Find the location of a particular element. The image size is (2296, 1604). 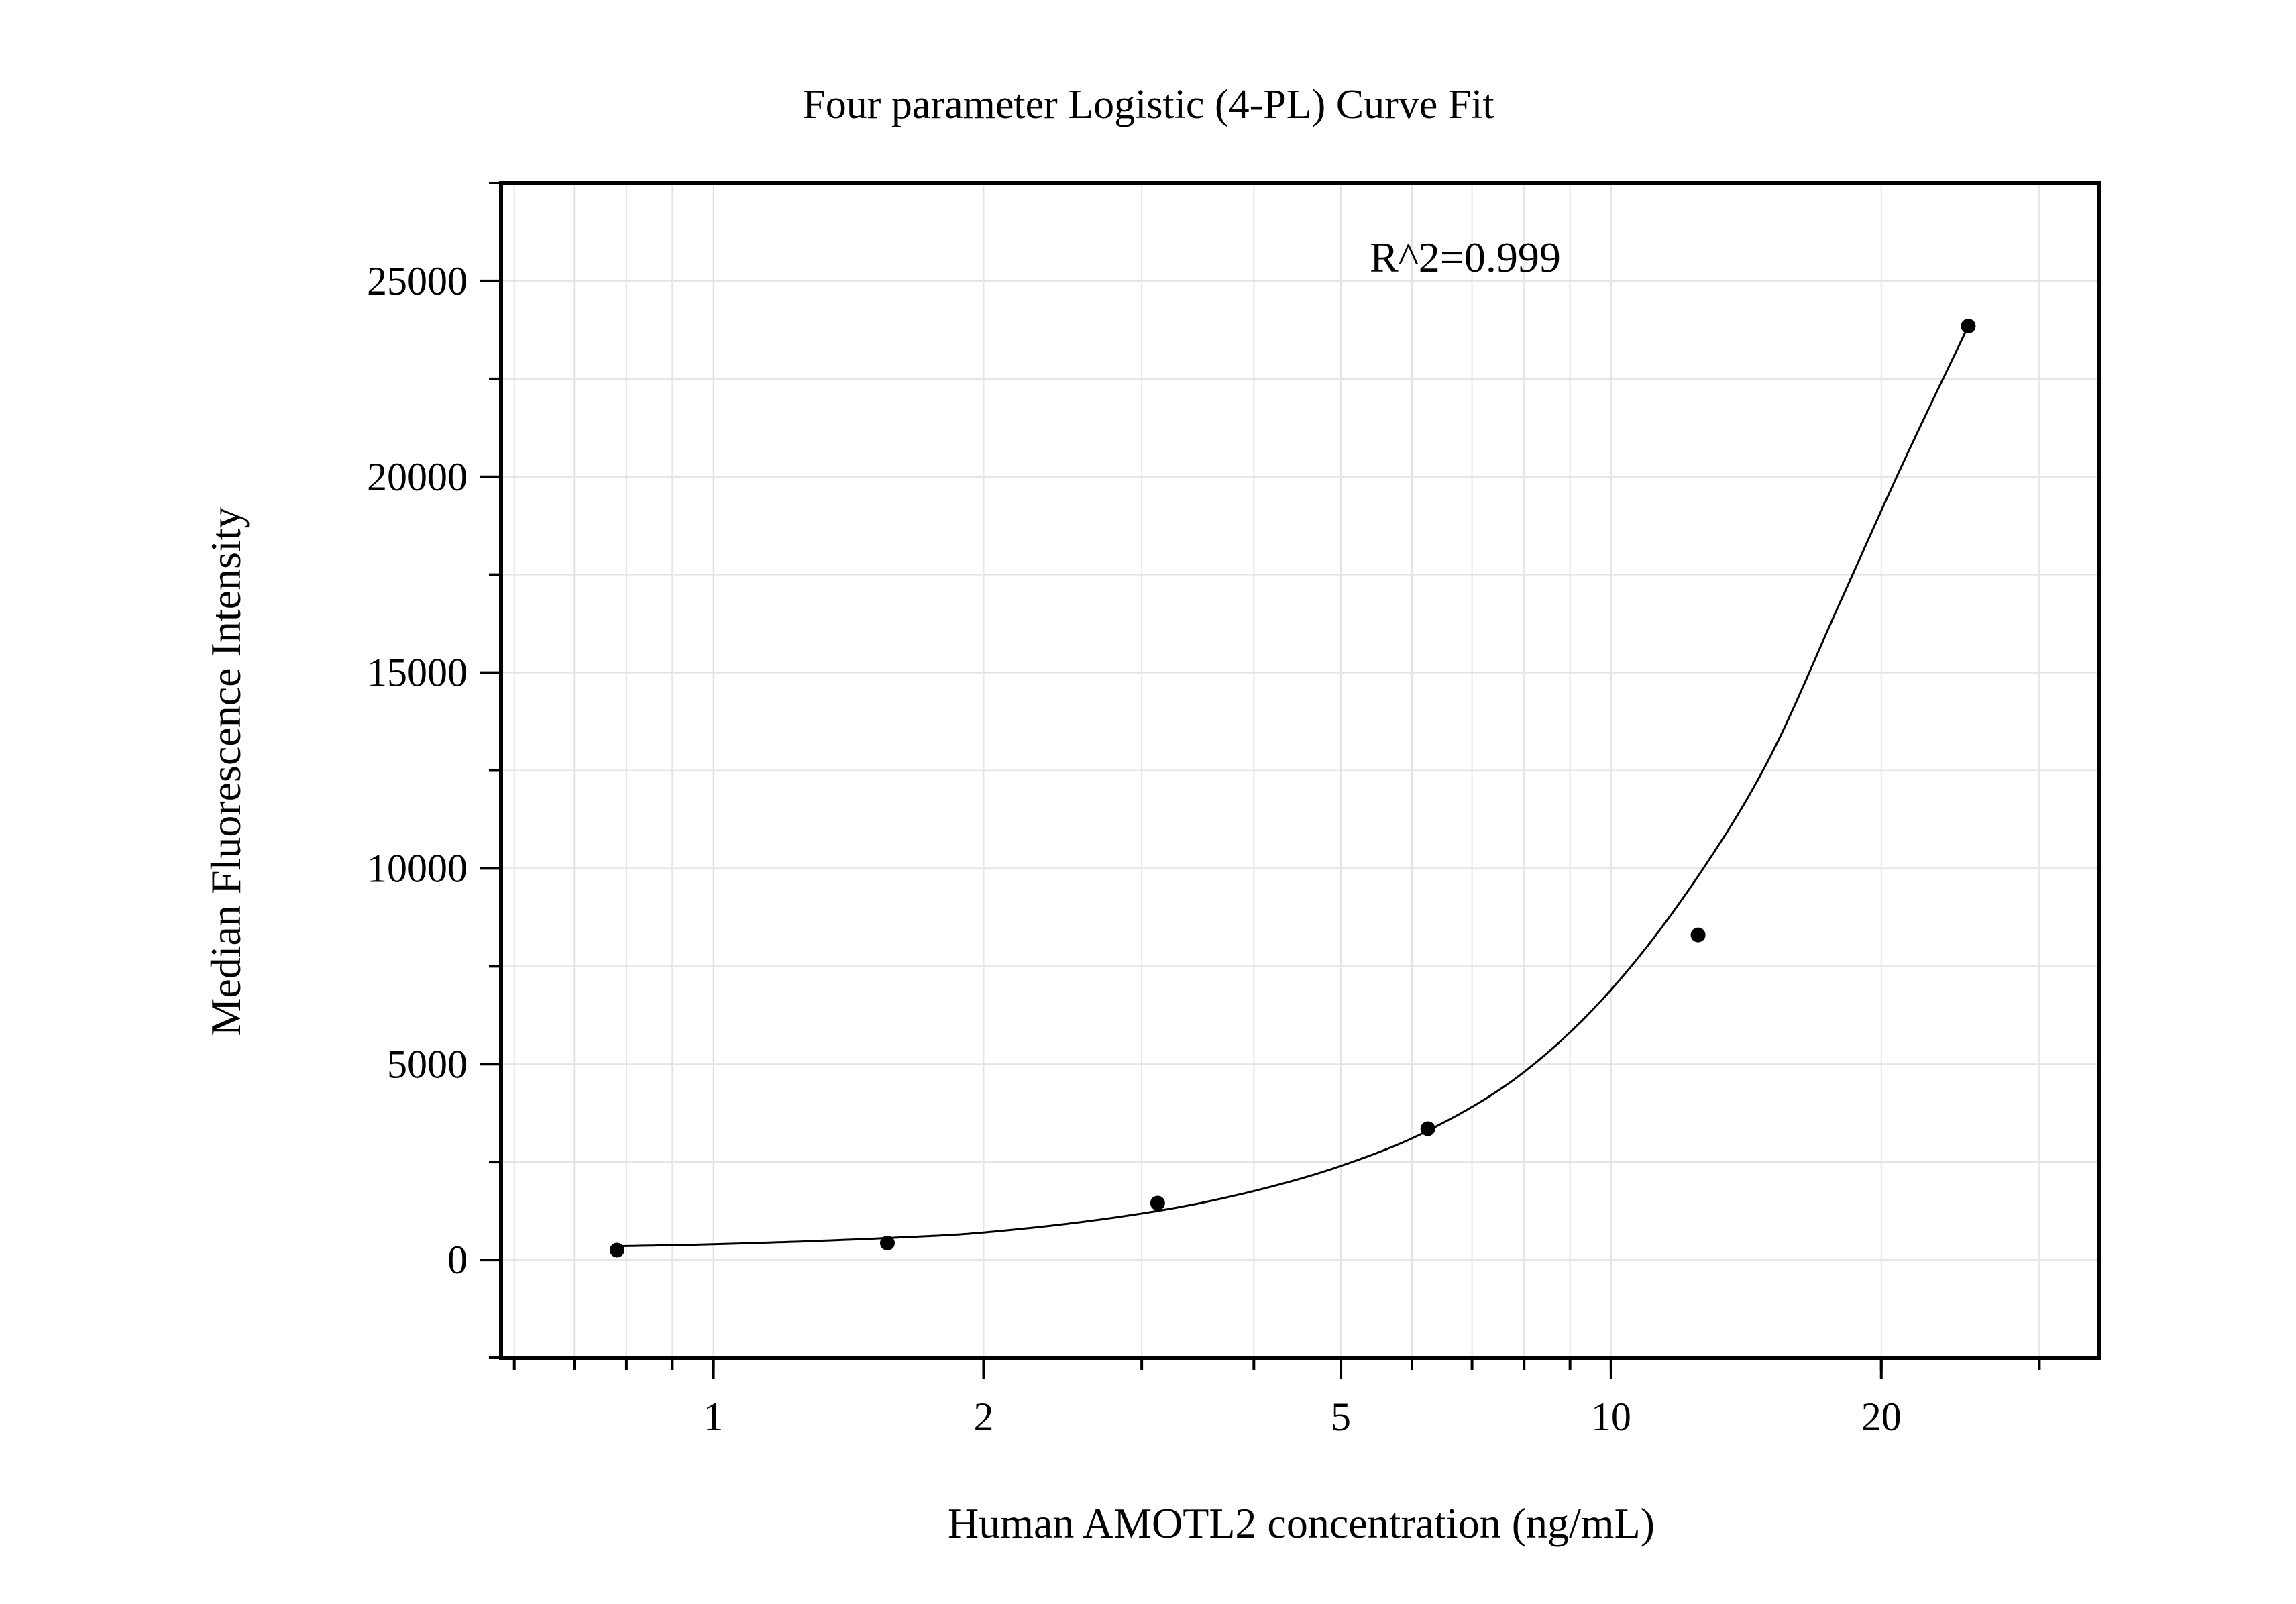

x-tick-label: 2 is located at coordinates (983, 1417).